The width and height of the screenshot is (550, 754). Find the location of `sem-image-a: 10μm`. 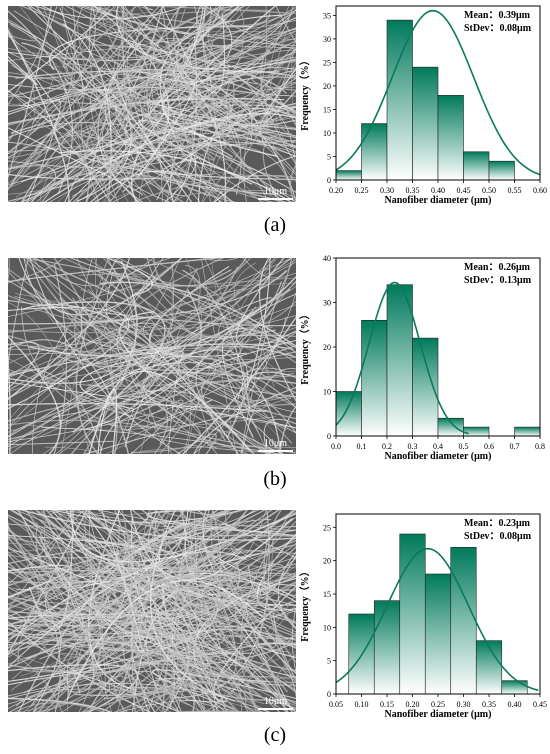

sem-image-a: 10μm is located at coordinates (152, 104).